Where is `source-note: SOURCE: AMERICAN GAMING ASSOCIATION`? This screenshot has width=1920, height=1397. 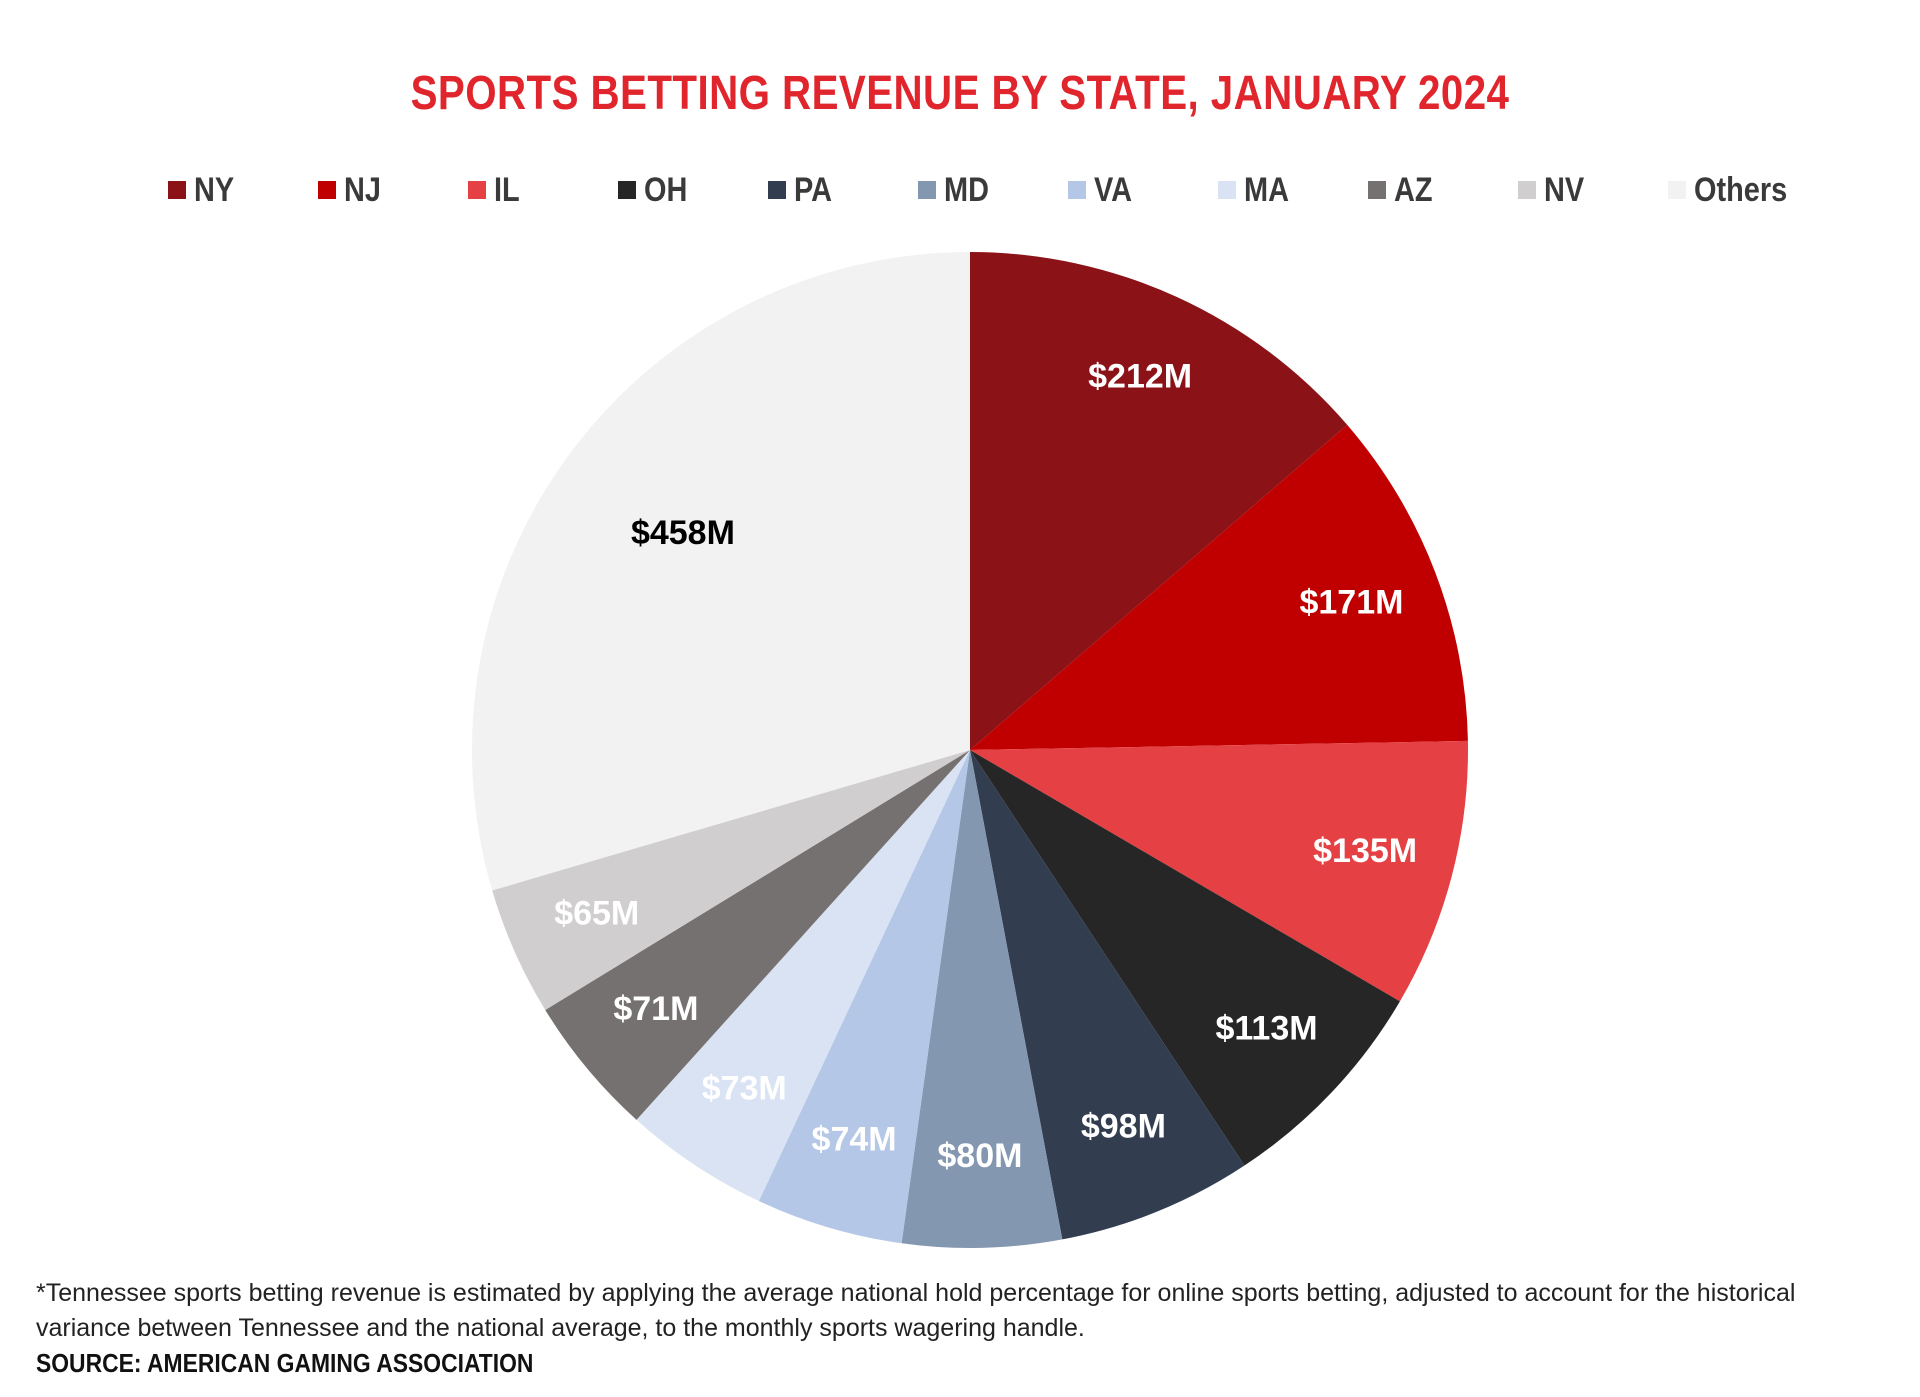 source-note: SOURCE: AMERICAN GAMING ASSOCIATION is located at coordinates (285, 1363).